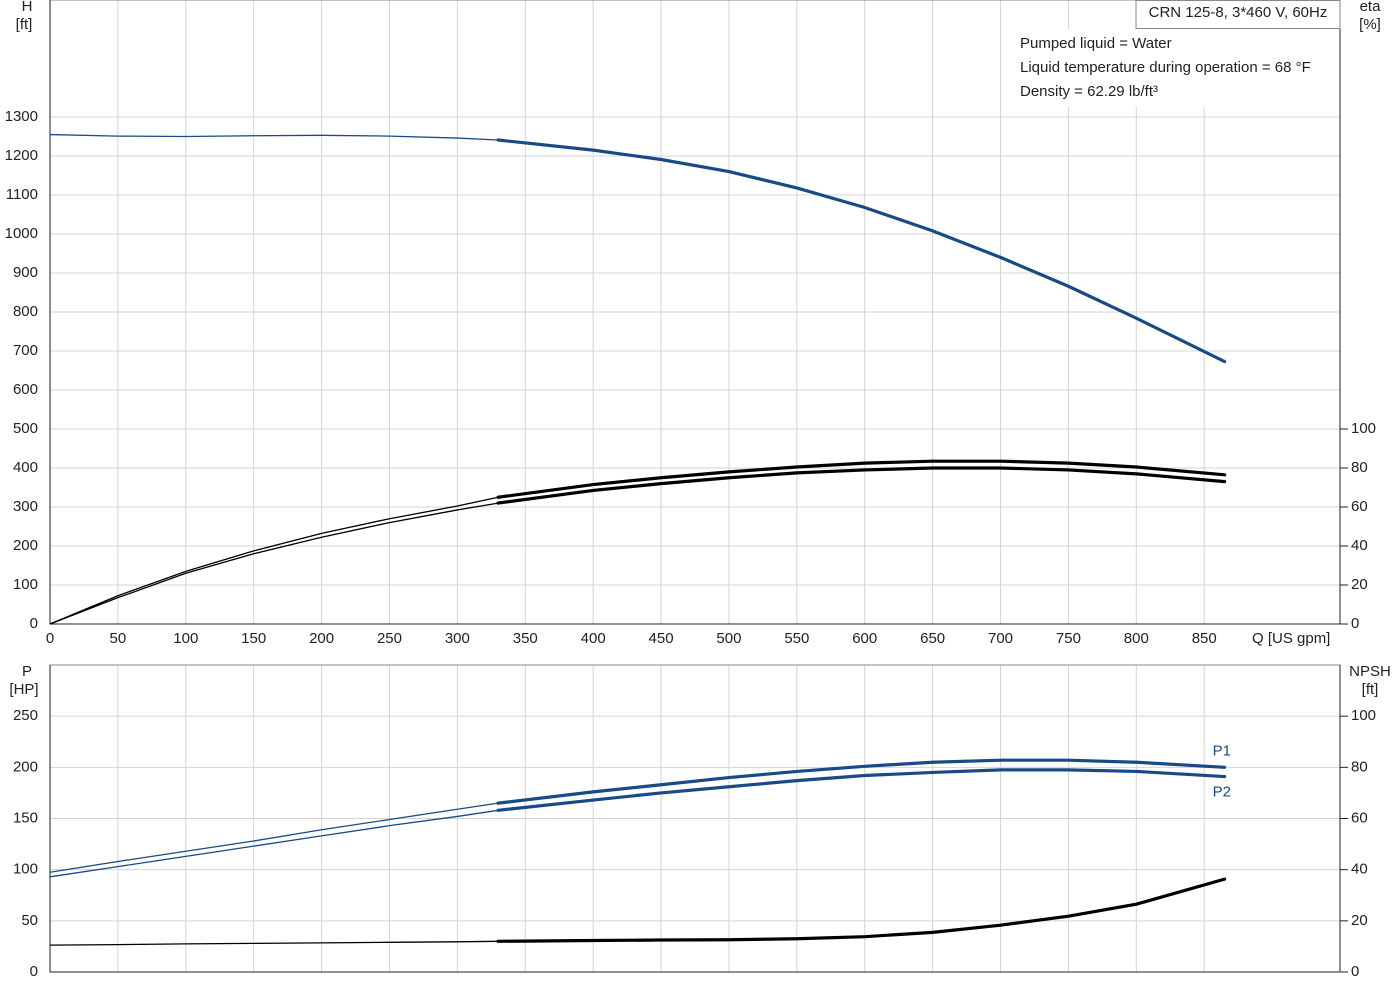 The width and height of the screenshot is (1400, 1000). Describe the element at coordinates (1370, 689) in the screenshot. I see `y2-axis-unit: [ft]` at that location.